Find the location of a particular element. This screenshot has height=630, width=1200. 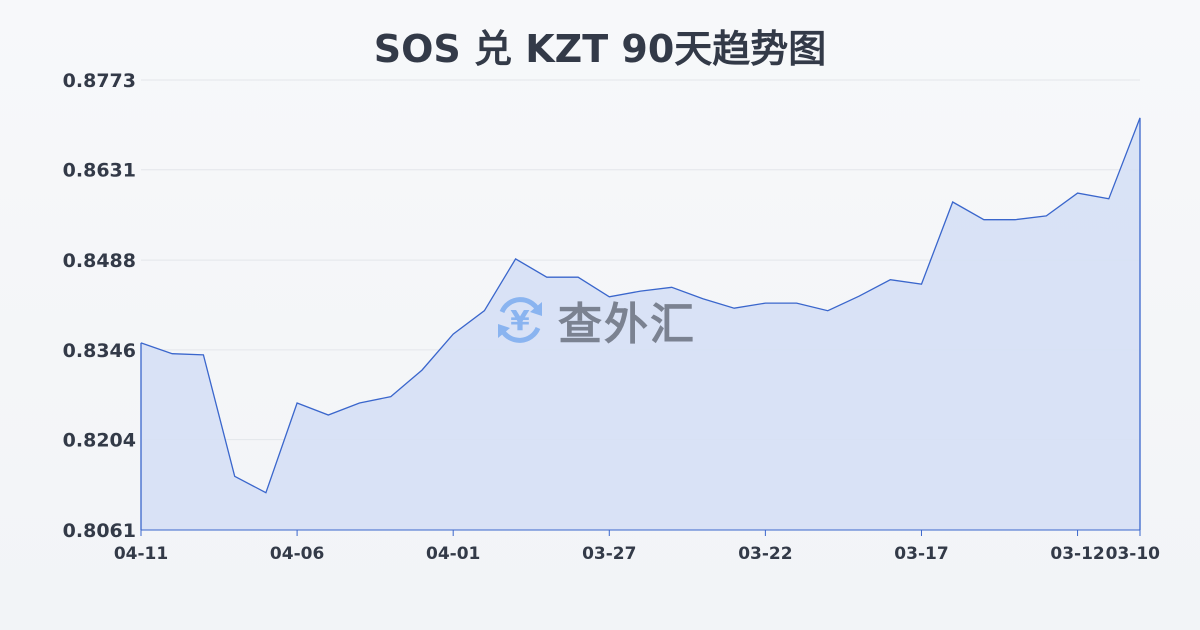

y-tick-label: 0.8346 is located at coordinates (99, 351).